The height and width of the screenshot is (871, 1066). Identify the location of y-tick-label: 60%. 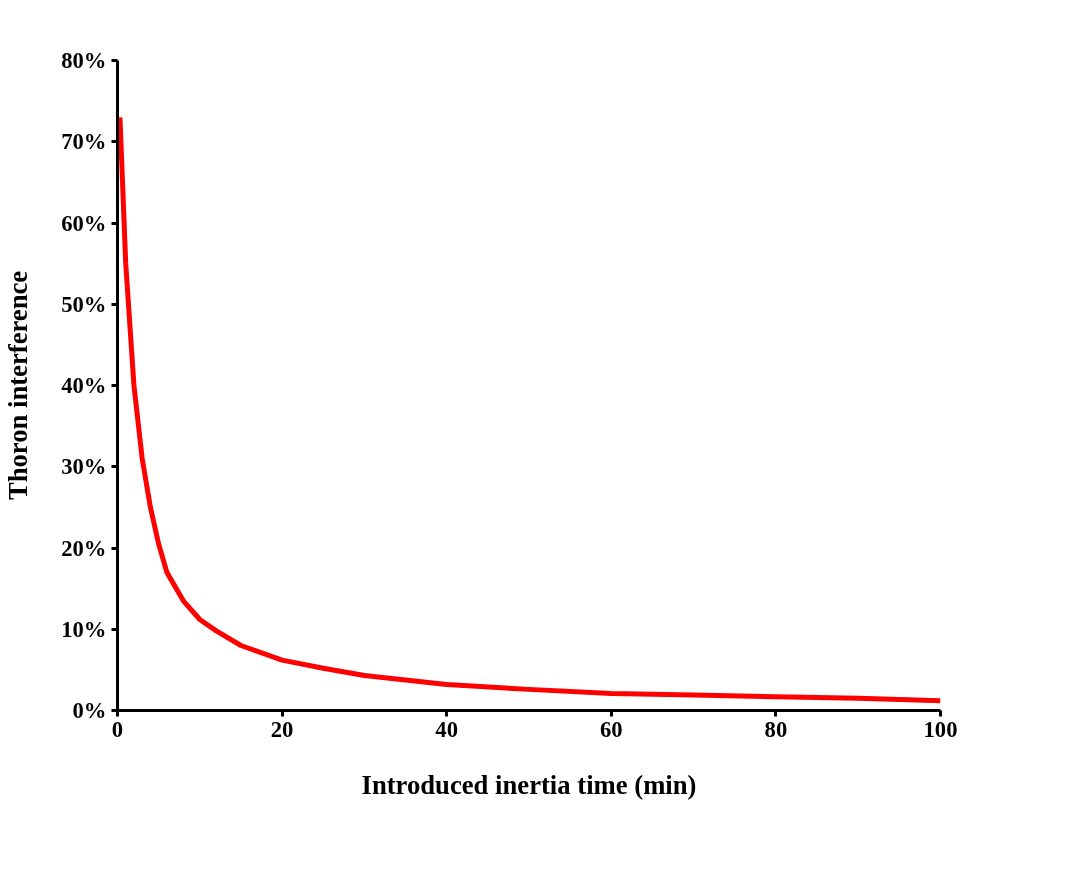
(84, 223).